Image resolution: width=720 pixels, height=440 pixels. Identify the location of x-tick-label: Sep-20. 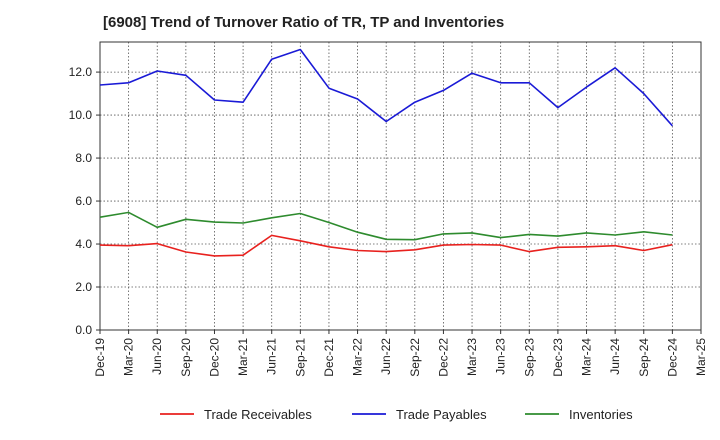
(186, 357).